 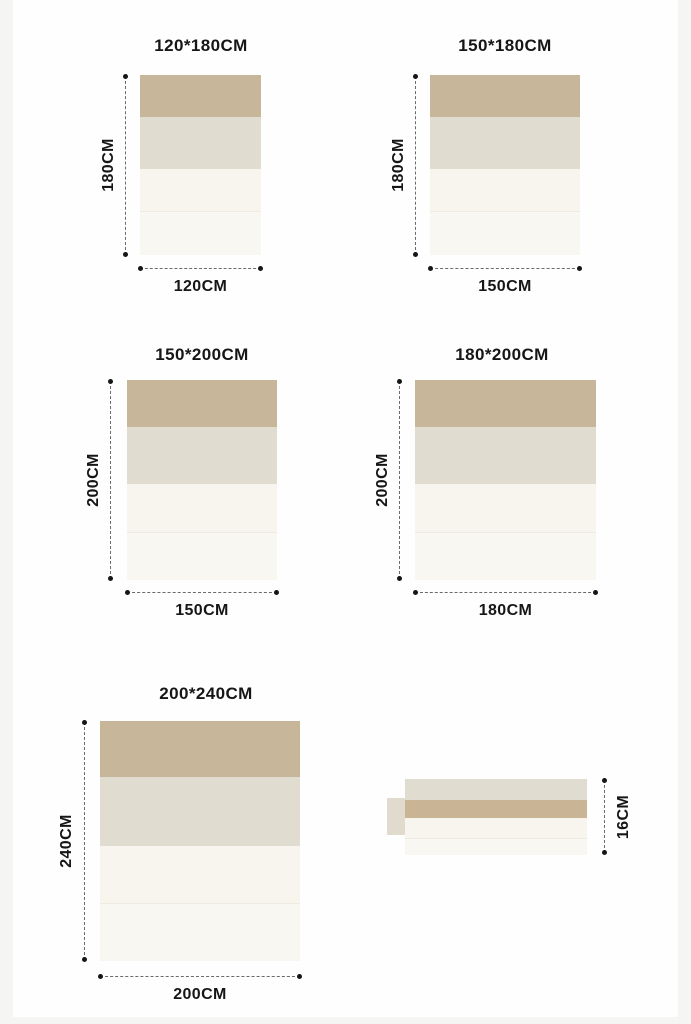 I want to click on thickness-dimension-label: 16CM, so click(x=623, y=817).